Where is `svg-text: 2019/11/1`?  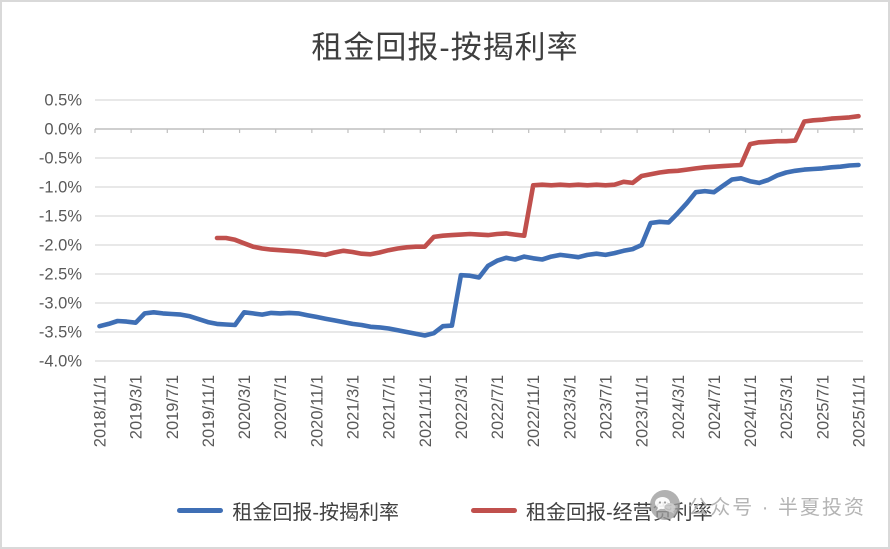 svg-text: 2019/11/1 is located at coordinates (209, 411).